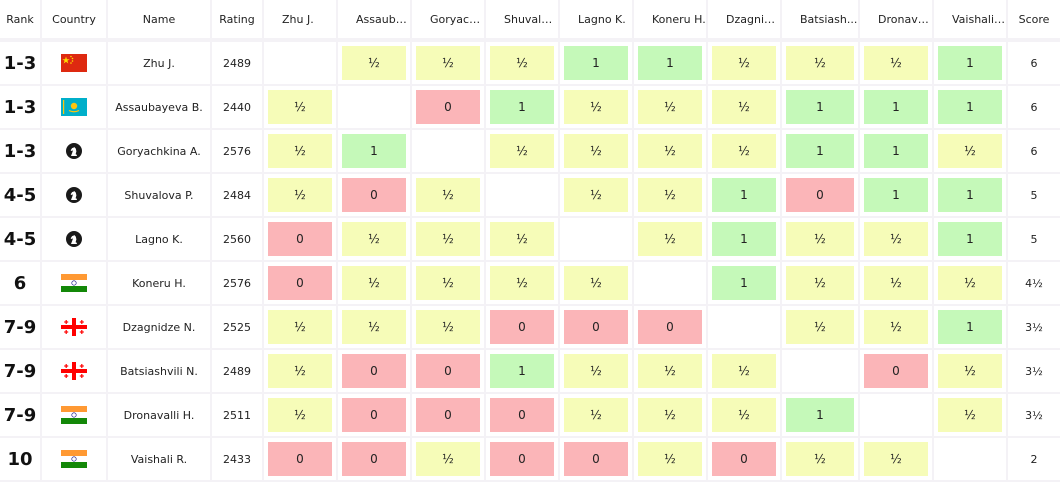 Image resolution: width=1060 pixels, height=482 pixels. I want to click on player-name: Lagno K., so click(159, 239).